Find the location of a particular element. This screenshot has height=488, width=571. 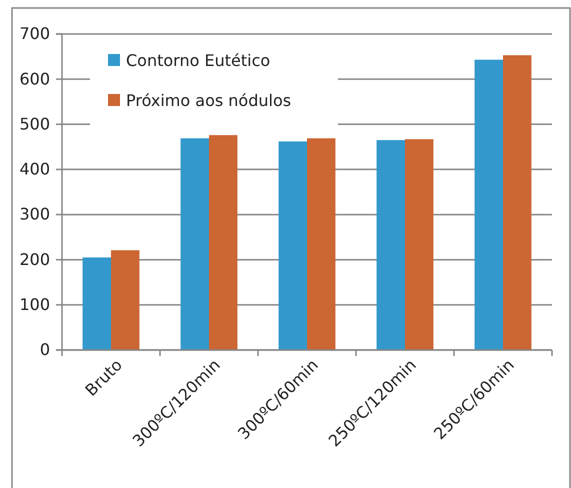

y-tick-label: 600 is located at coordinates (34, 78).